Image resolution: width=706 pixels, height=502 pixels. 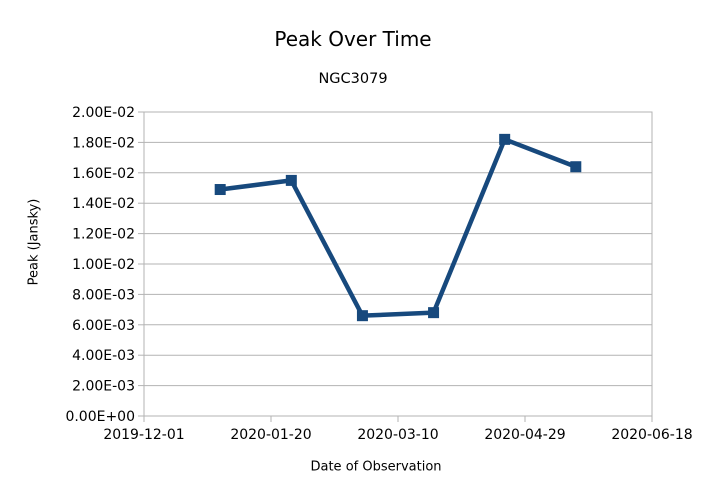 I want to click on x-tick-label: 2020-04-29, so click(x=524, y=435).